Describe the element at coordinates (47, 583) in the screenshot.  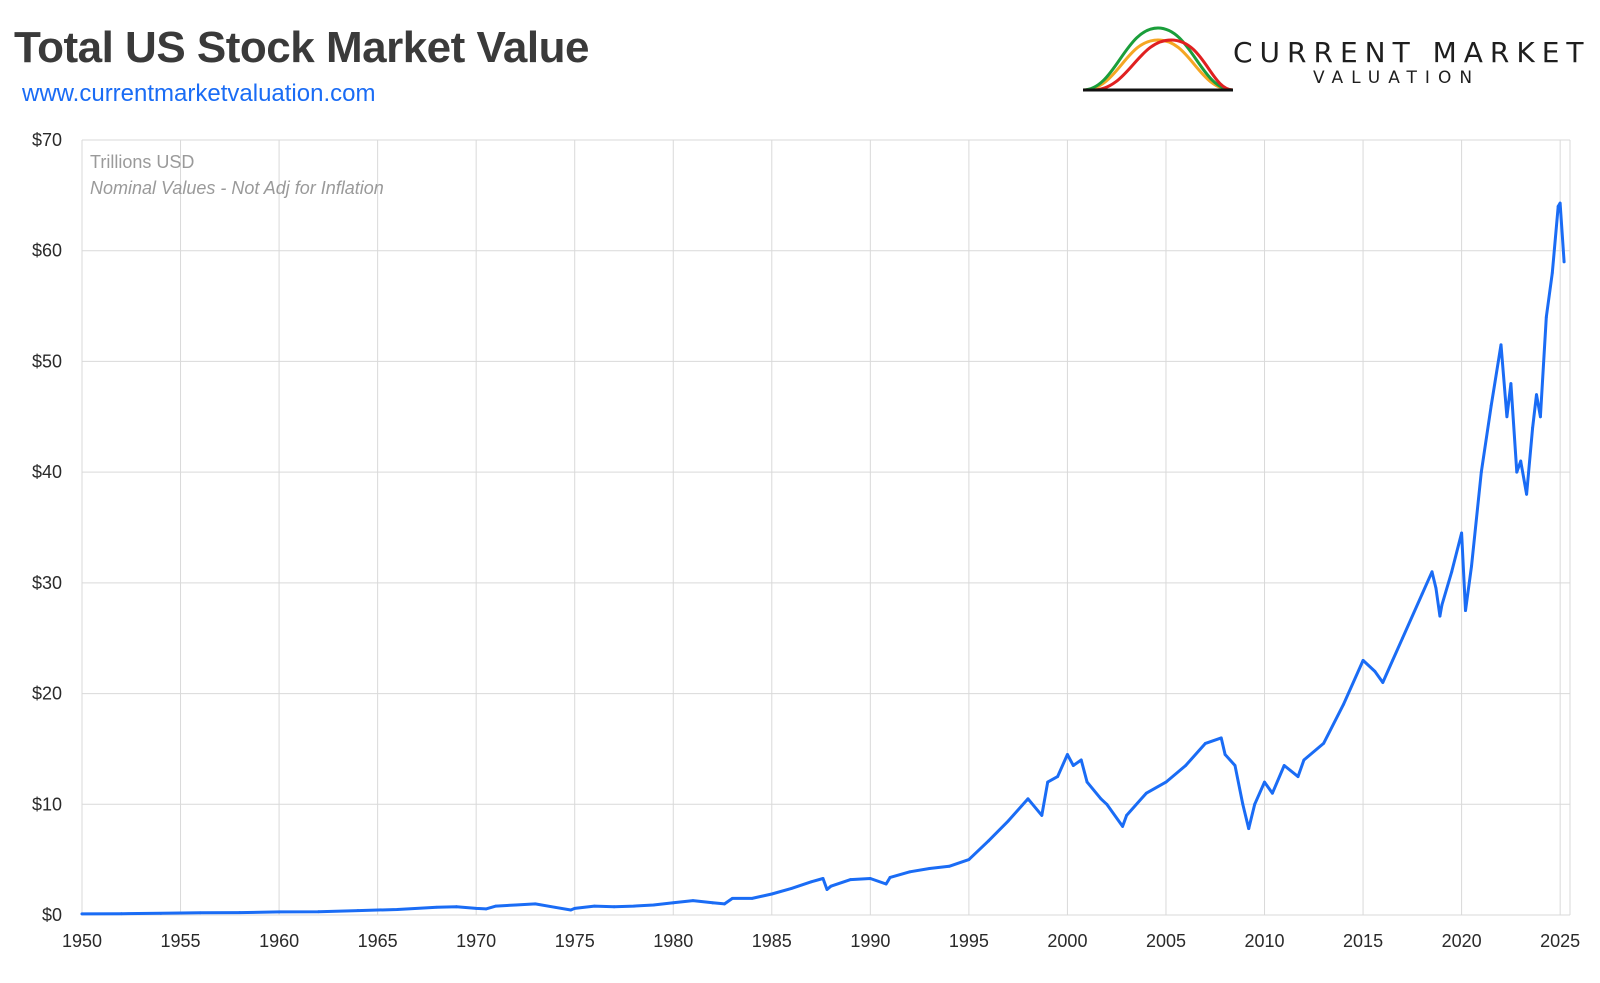
I see `y-tick-label: $30` at that location.